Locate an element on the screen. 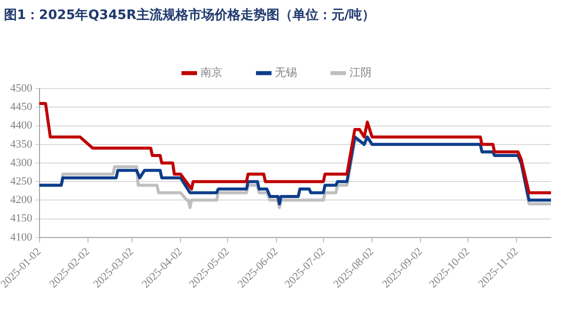 The height and width of the screenshot is (322, 563). legend-label: 南京 is located at coordinates (211, 72).